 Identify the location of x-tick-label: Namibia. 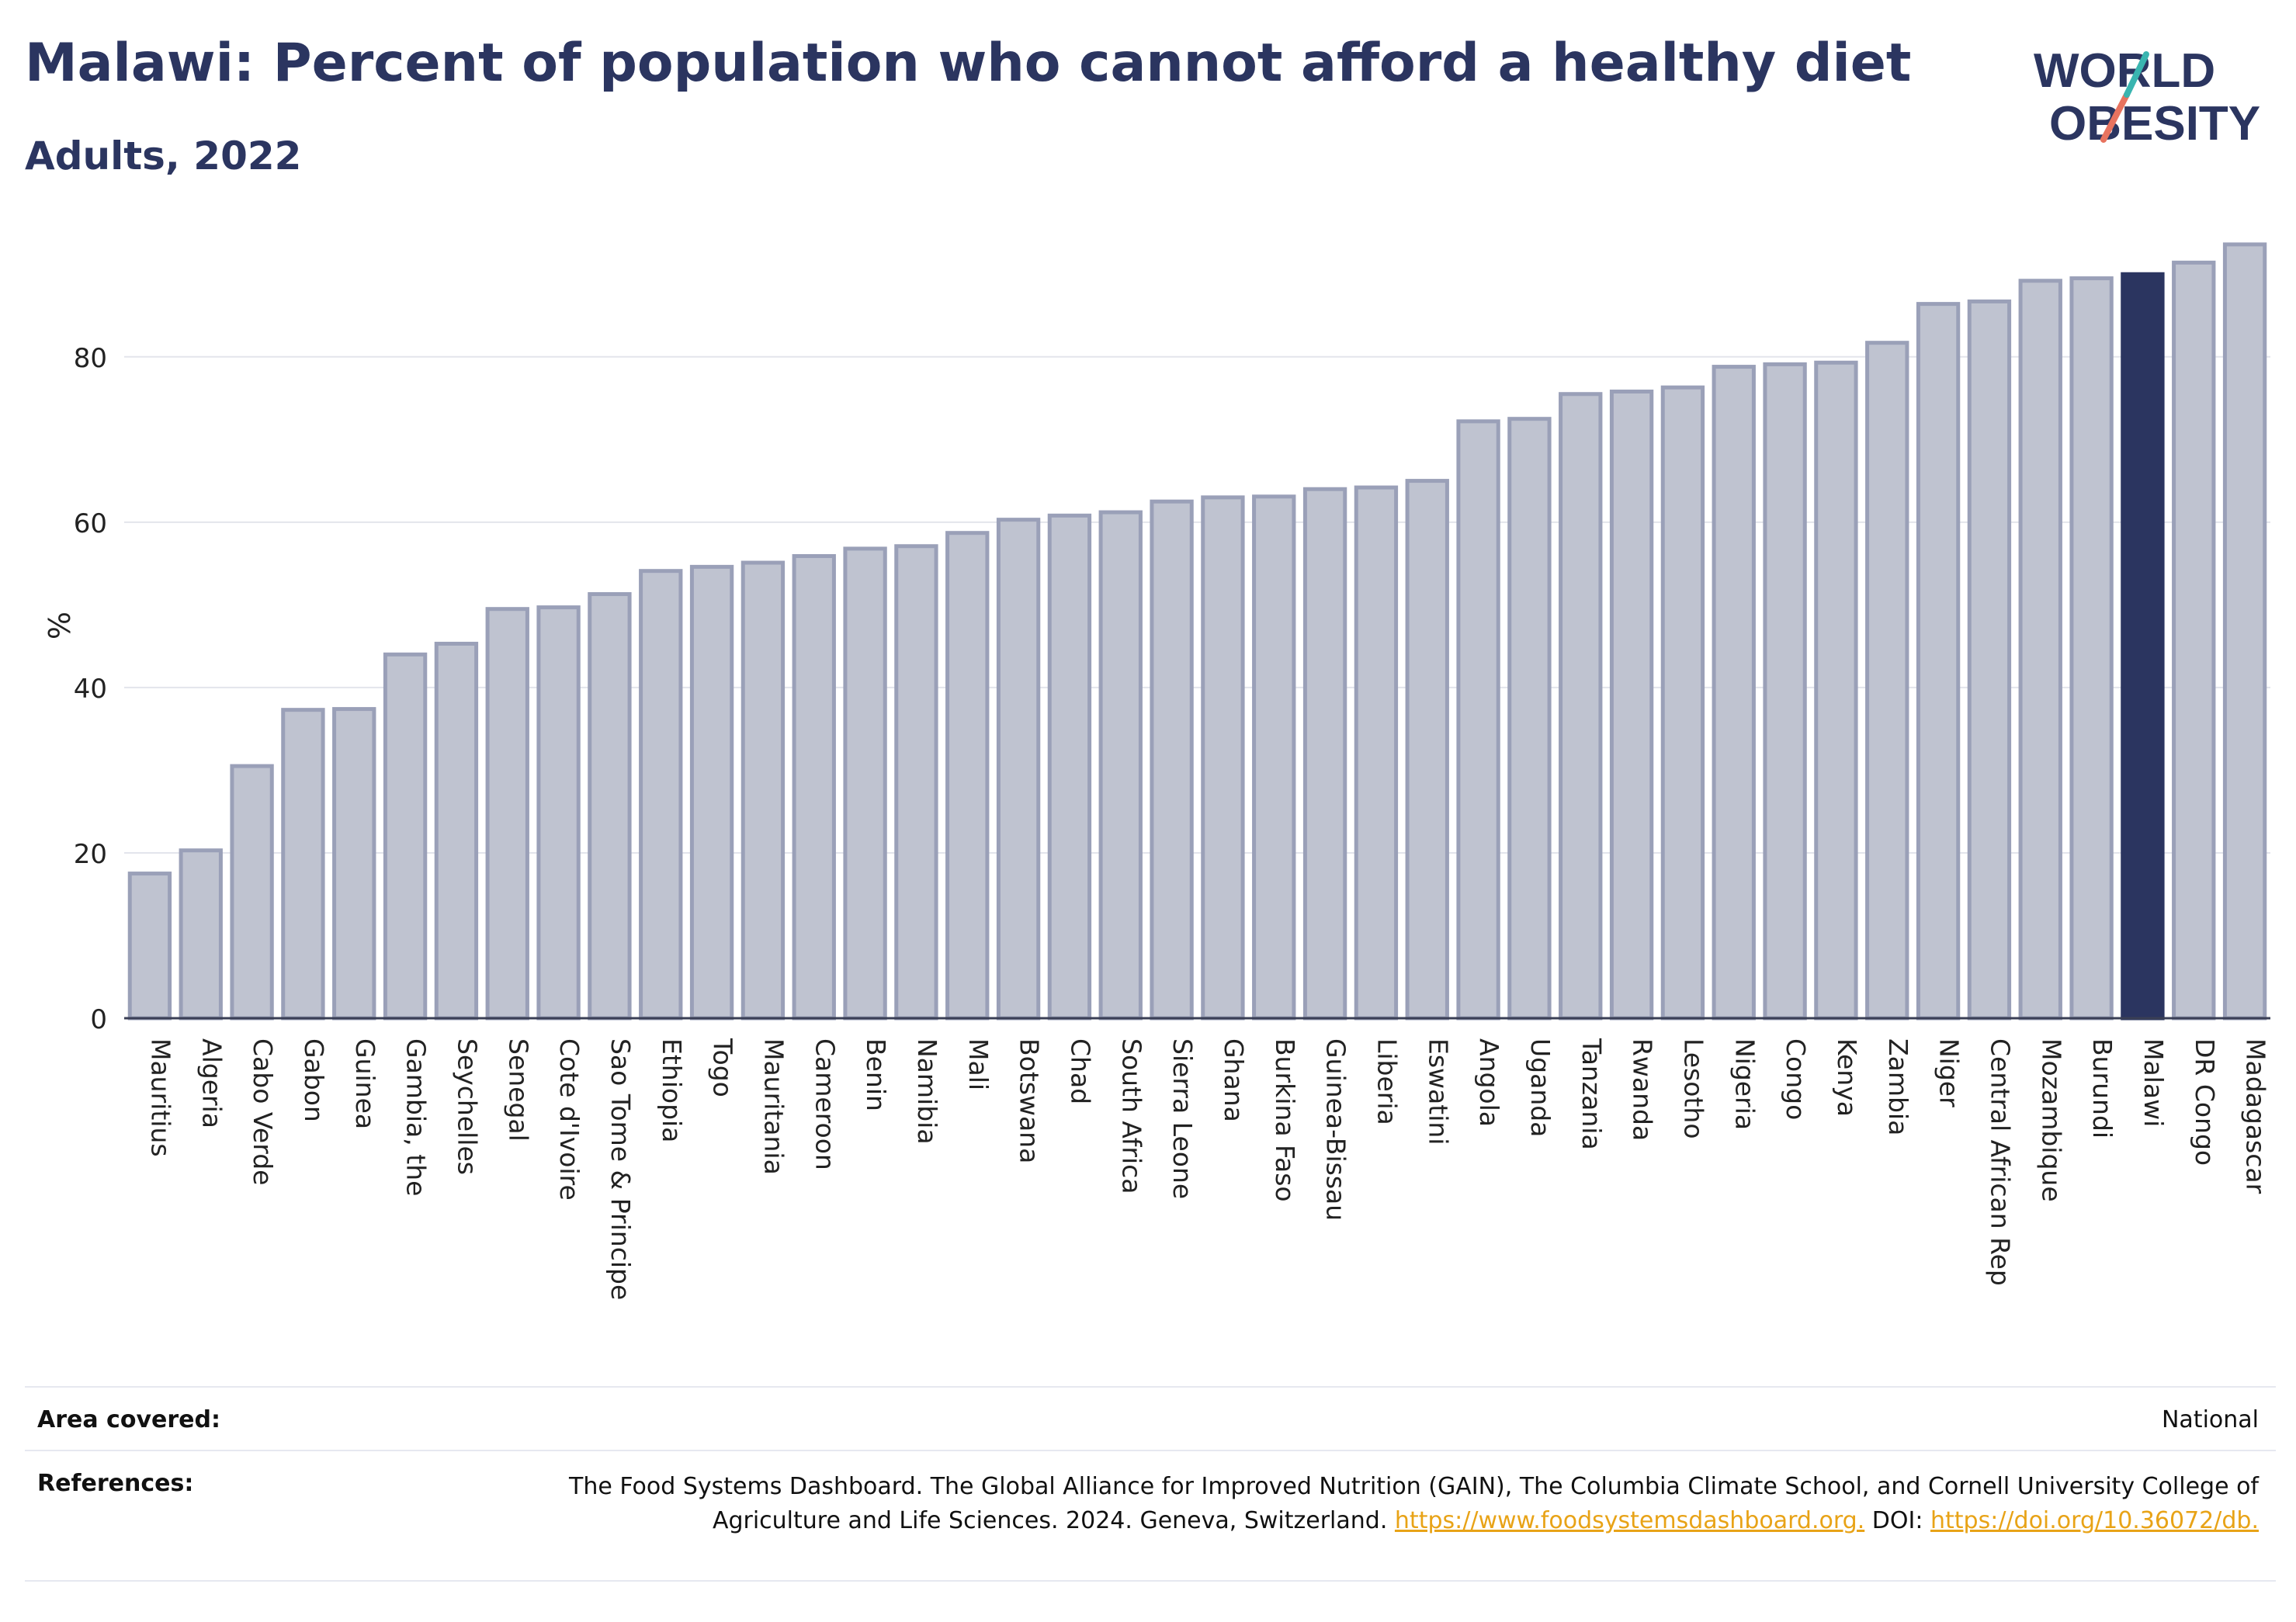
(927, 1091).